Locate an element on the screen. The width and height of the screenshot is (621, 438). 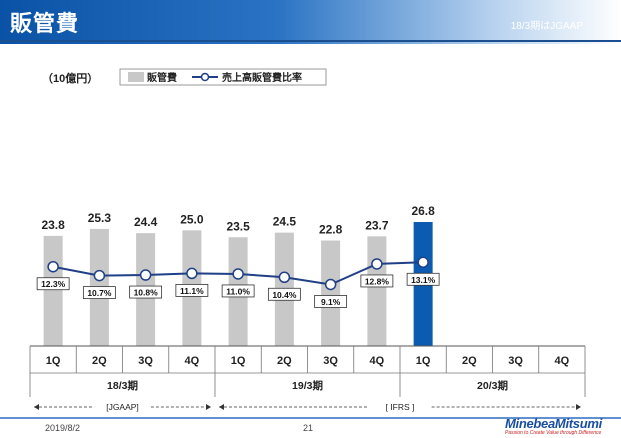
category-label-2: 2Q is located at coordinates (99, 361).